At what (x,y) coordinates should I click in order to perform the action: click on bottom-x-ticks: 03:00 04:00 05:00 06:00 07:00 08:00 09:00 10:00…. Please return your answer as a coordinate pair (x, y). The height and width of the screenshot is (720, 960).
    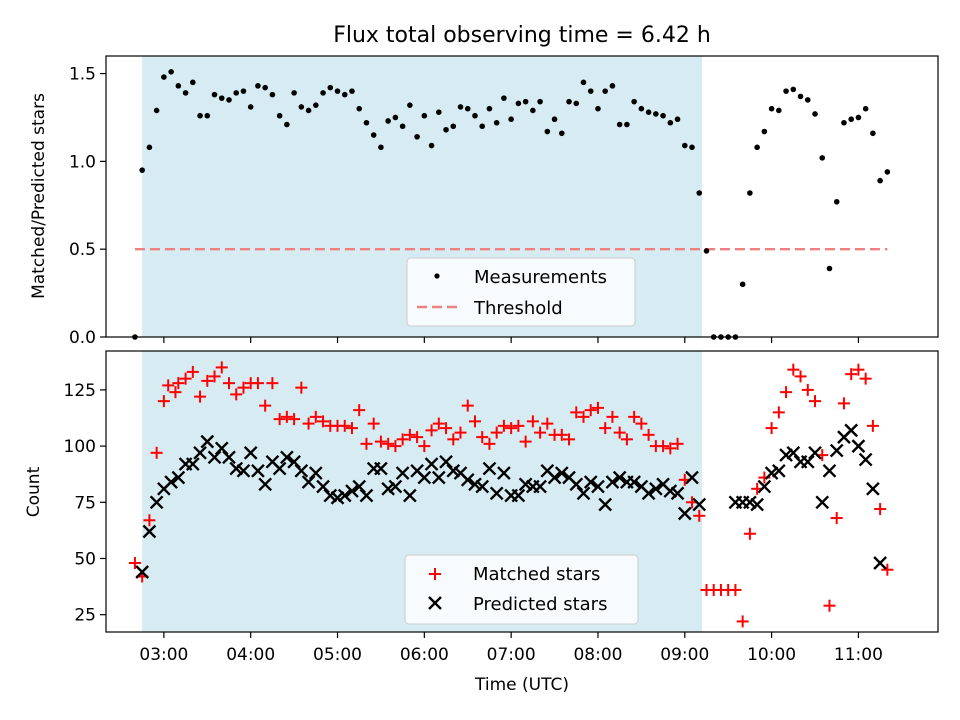
    Looking at the image, I should click on (511, 648).